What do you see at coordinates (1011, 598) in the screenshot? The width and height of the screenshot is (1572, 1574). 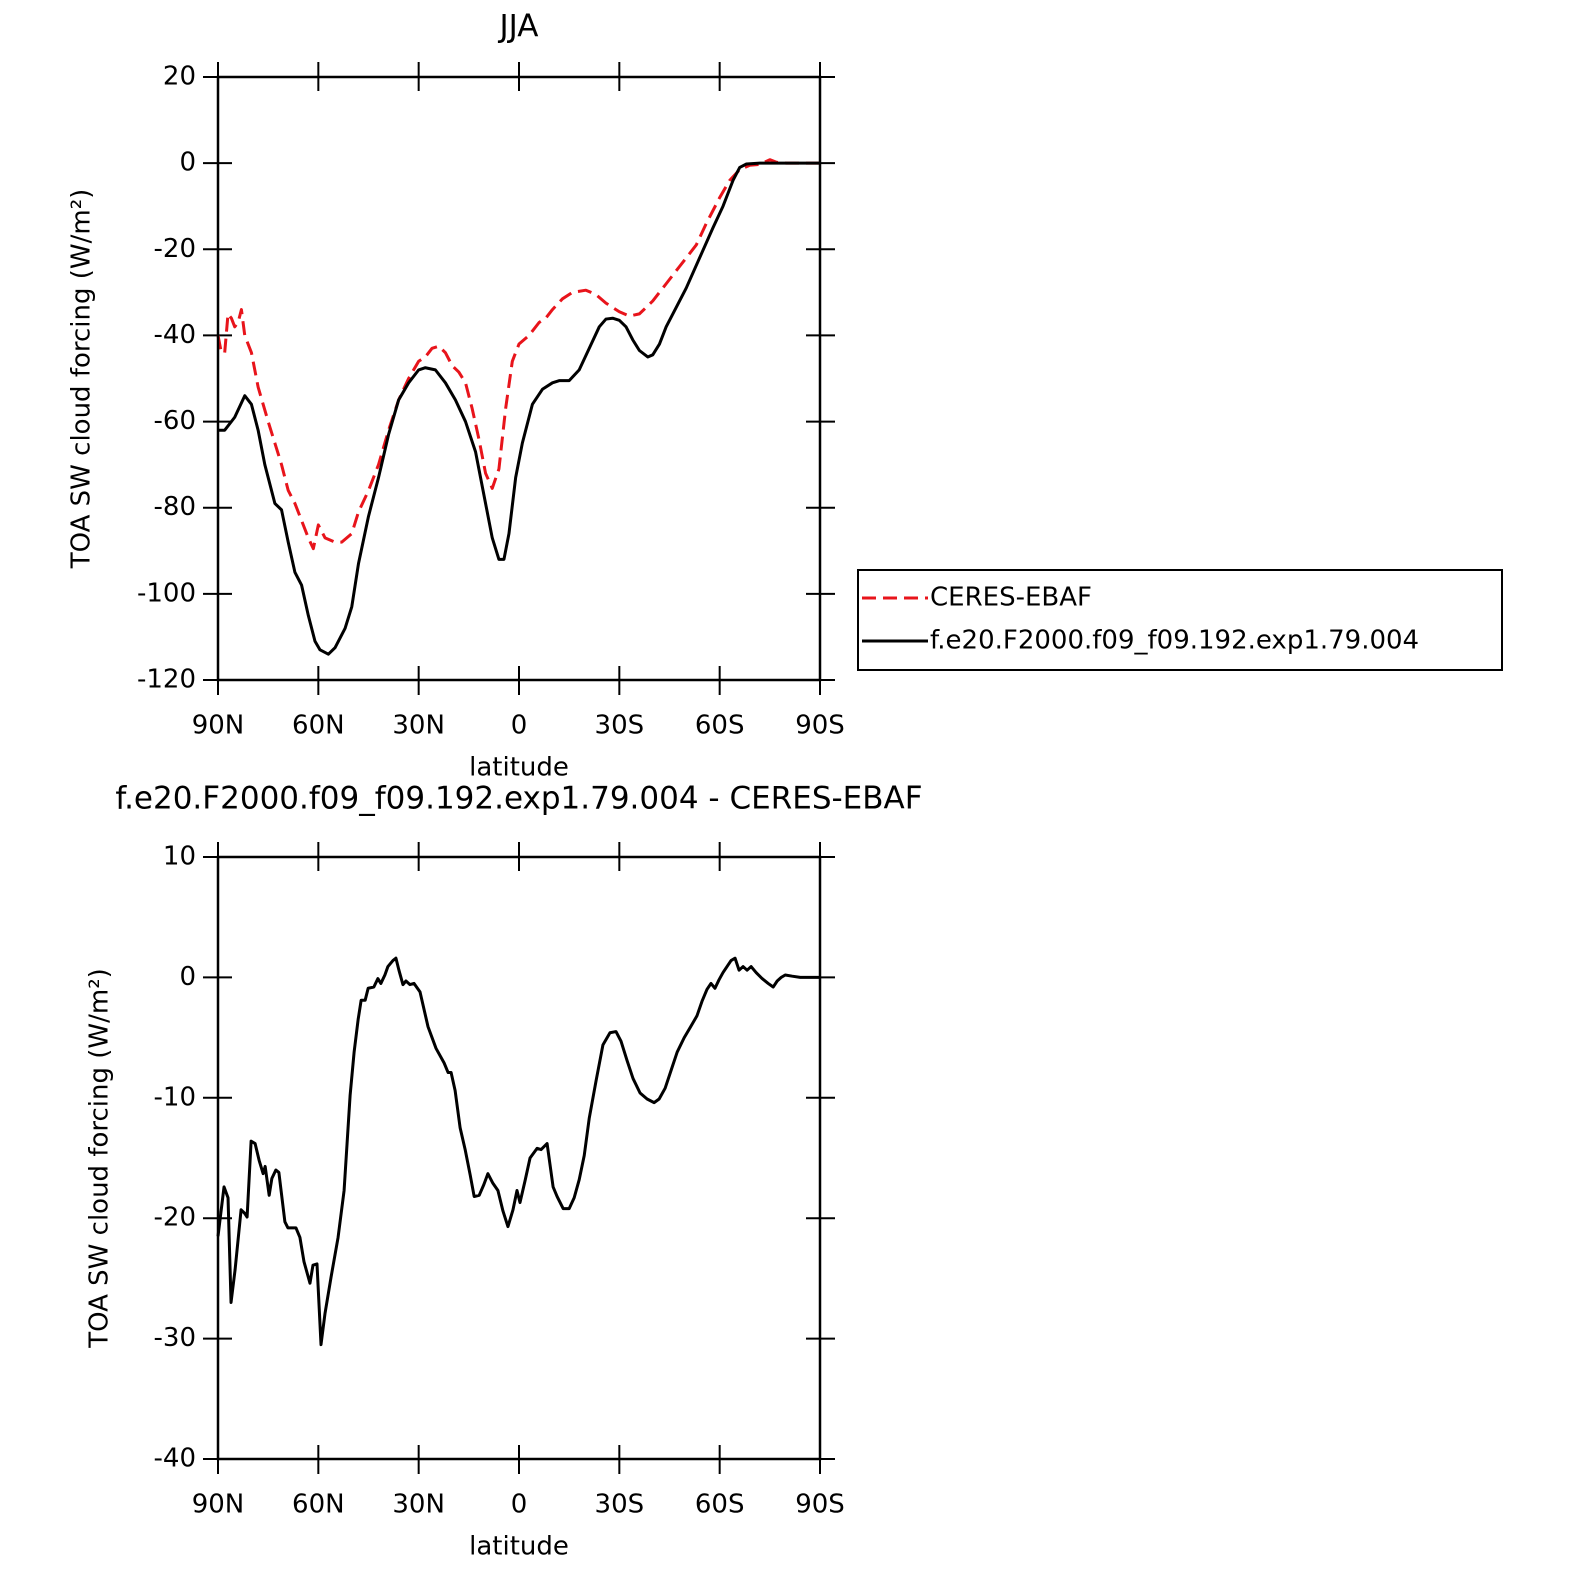 I see `legend-label: CERES-EBAF` at bounding box center [1011, 598].